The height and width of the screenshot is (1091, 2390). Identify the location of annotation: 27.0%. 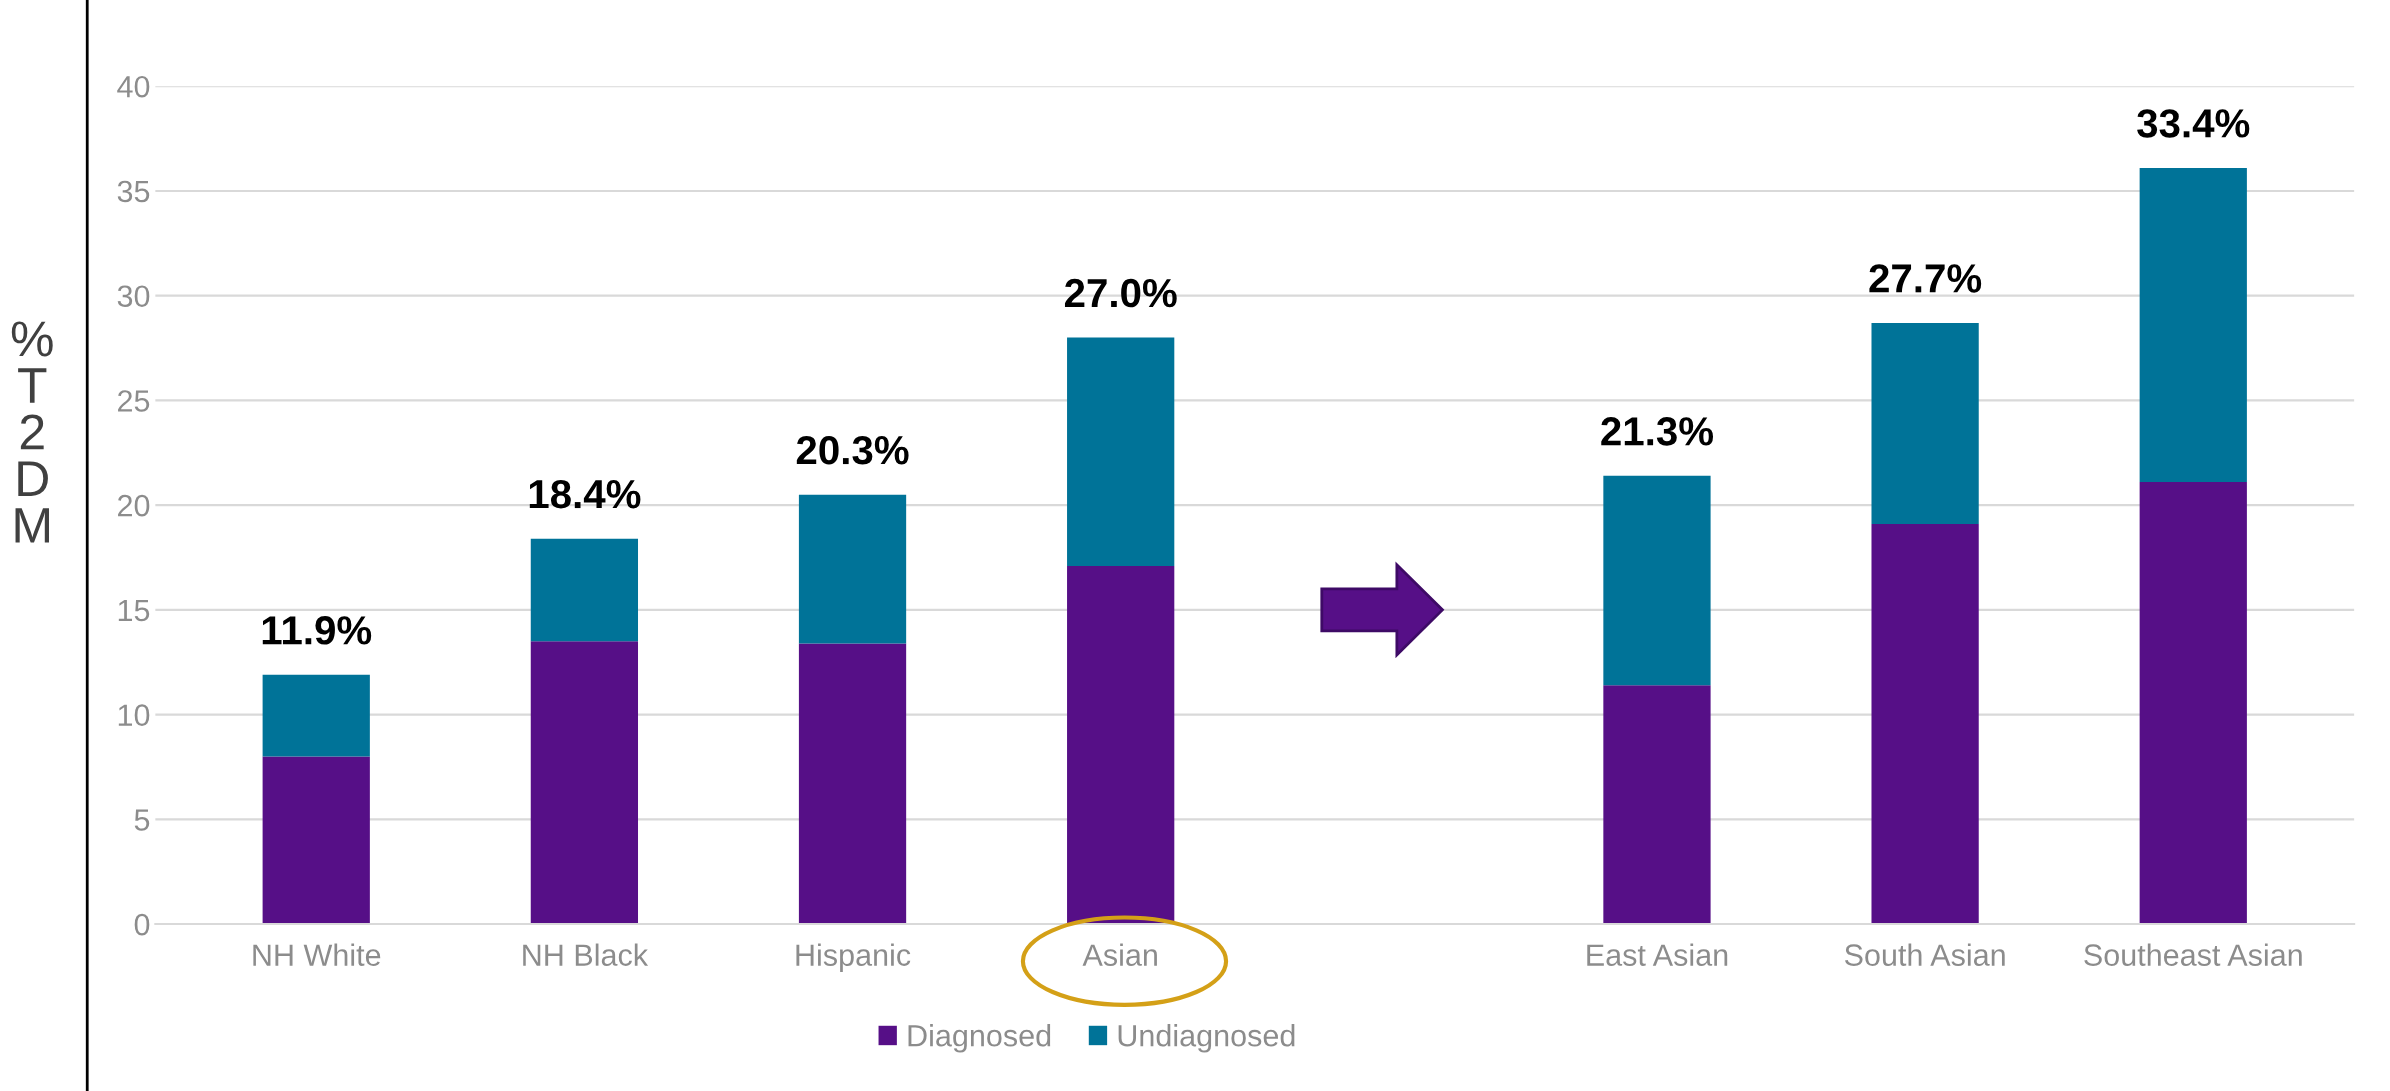
(1120, 293).